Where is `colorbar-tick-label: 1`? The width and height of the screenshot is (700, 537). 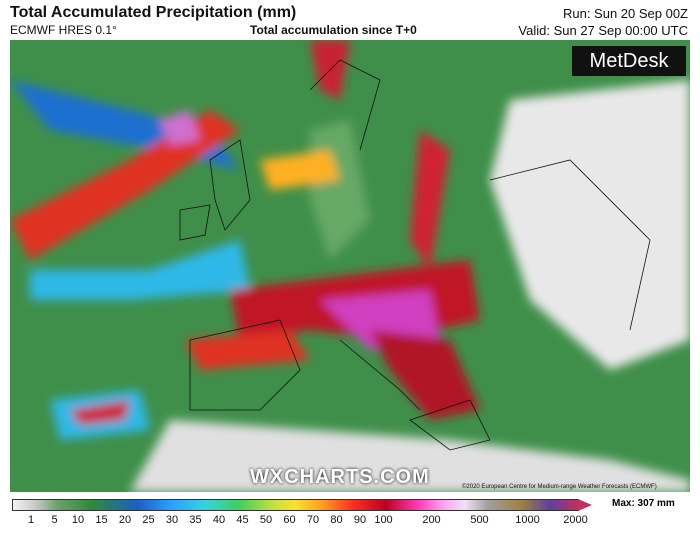
colorbar-tick-label: 1 is located at coordinates (31, 520).